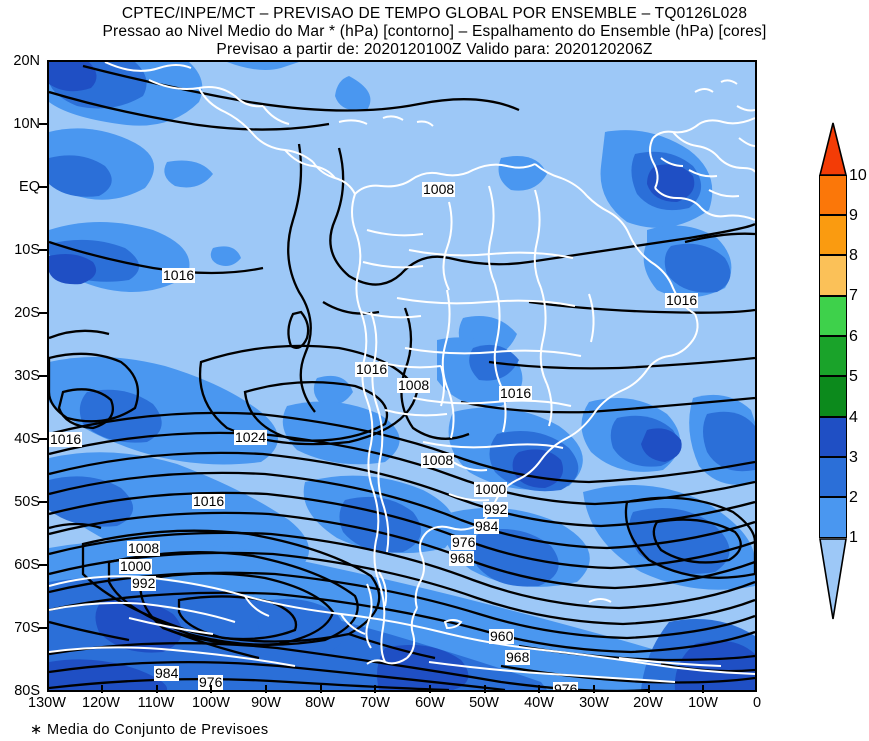 The image size is (869, 741). What do you see at coordinates (375, 703) in the screenshot?
I see `x-axis-label: 70W` at bounding box center [375, 703].